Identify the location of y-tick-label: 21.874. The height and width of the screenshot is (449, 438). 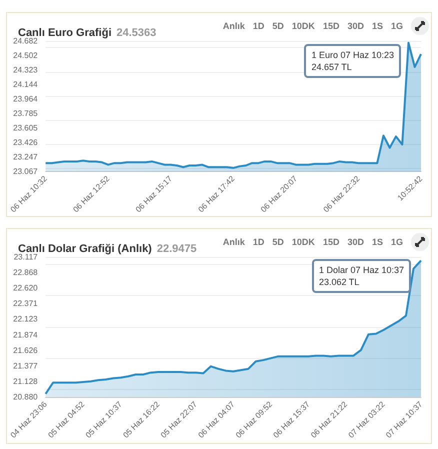
(25, 335).